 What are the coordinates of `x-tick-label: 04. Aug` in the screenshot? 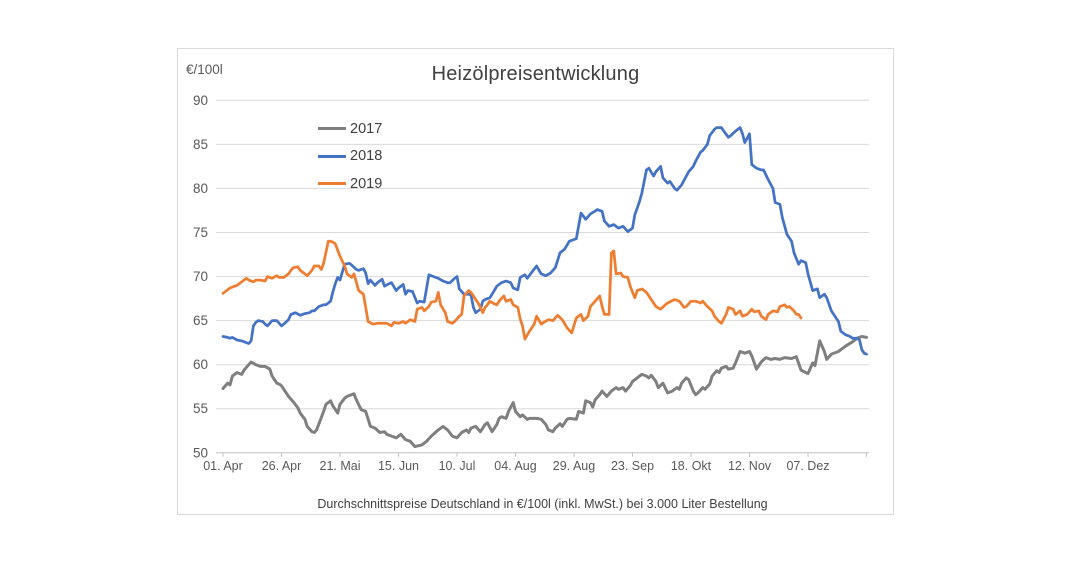 It's located at (515, 466).